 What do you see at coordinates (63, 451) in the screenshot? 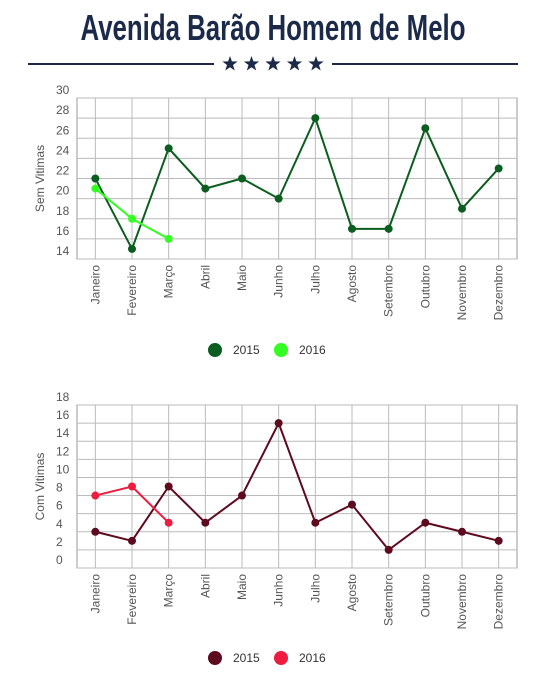
I see `y-tick-label: 12` at bounding box center [63, 451].